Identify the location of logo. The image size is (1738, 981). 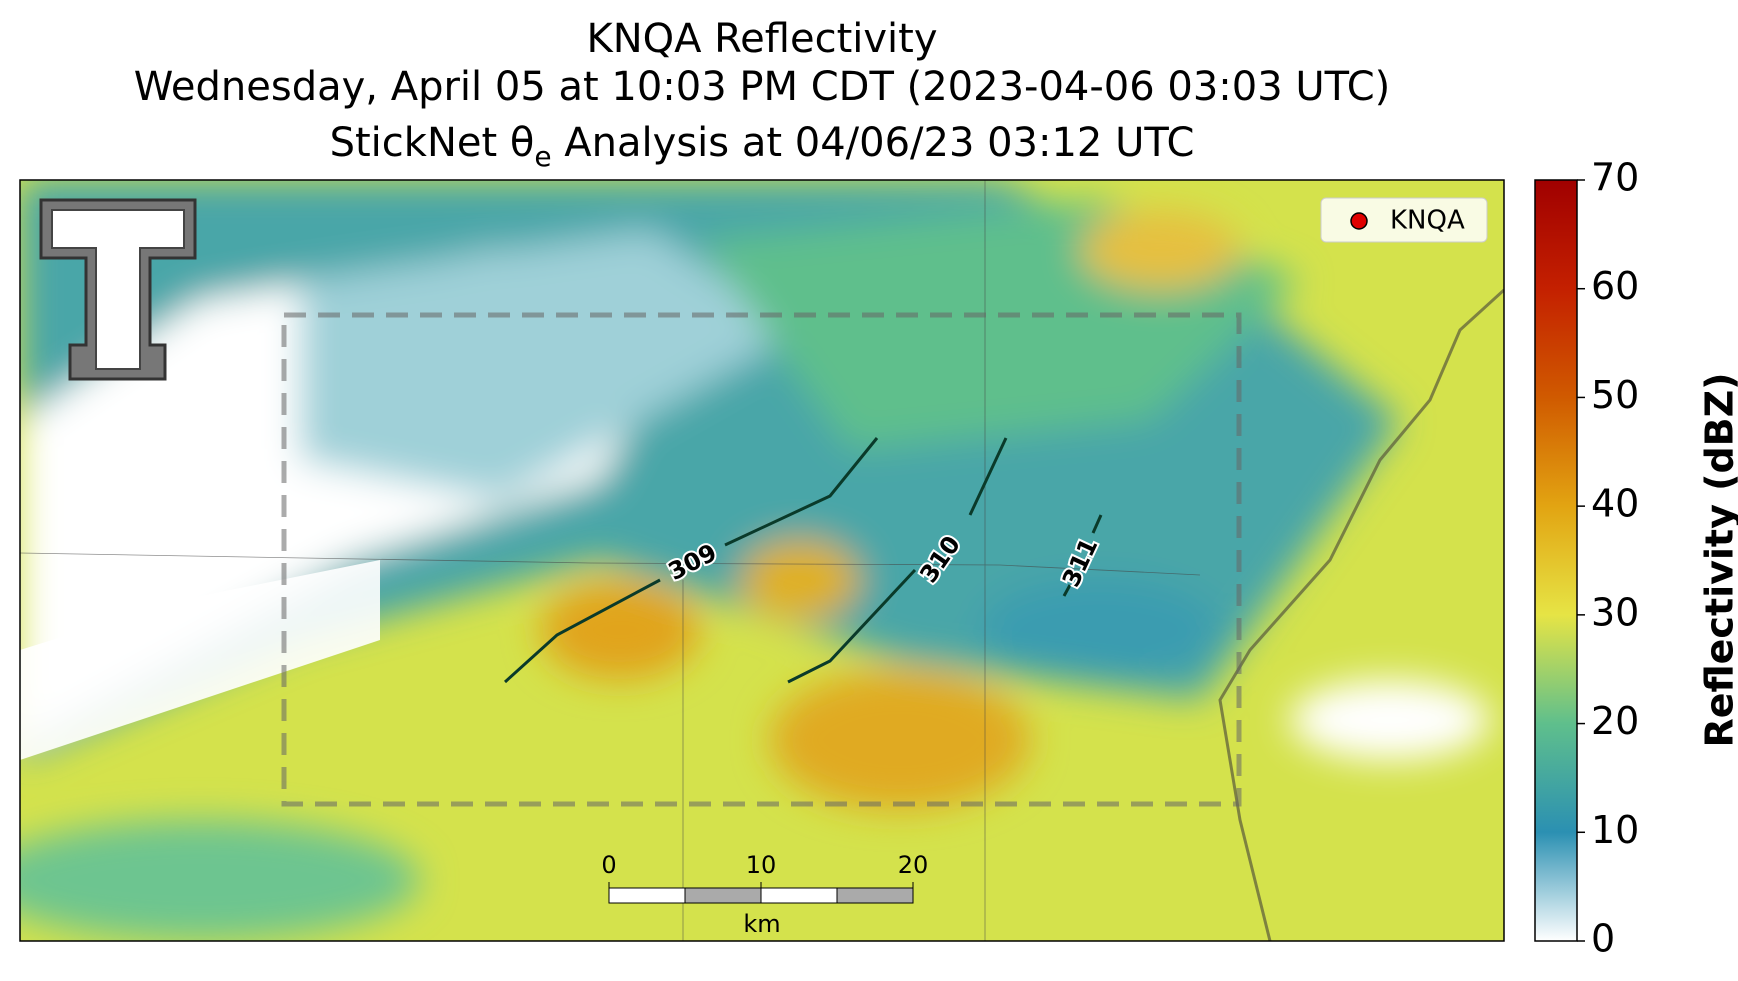
(118, 289).